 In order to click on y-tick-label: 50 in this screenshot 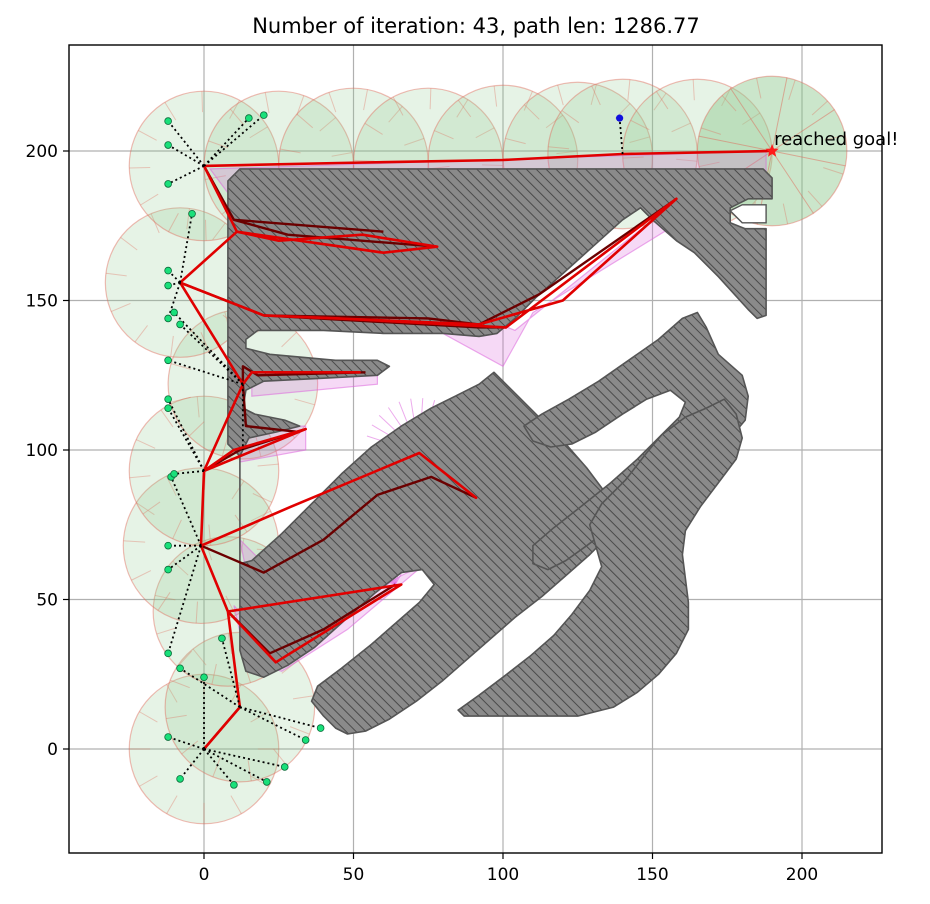, I will do `click(47, 601)`.